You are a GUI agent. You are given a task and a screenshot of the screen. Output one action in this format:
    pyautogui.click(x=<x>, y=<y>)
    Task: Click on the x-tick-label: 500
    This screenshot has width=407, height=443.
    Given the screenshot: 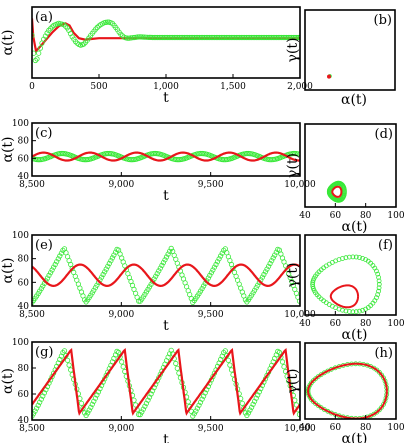 What is the action you would take?
    pyautogui.click(x=98, y=87)
    